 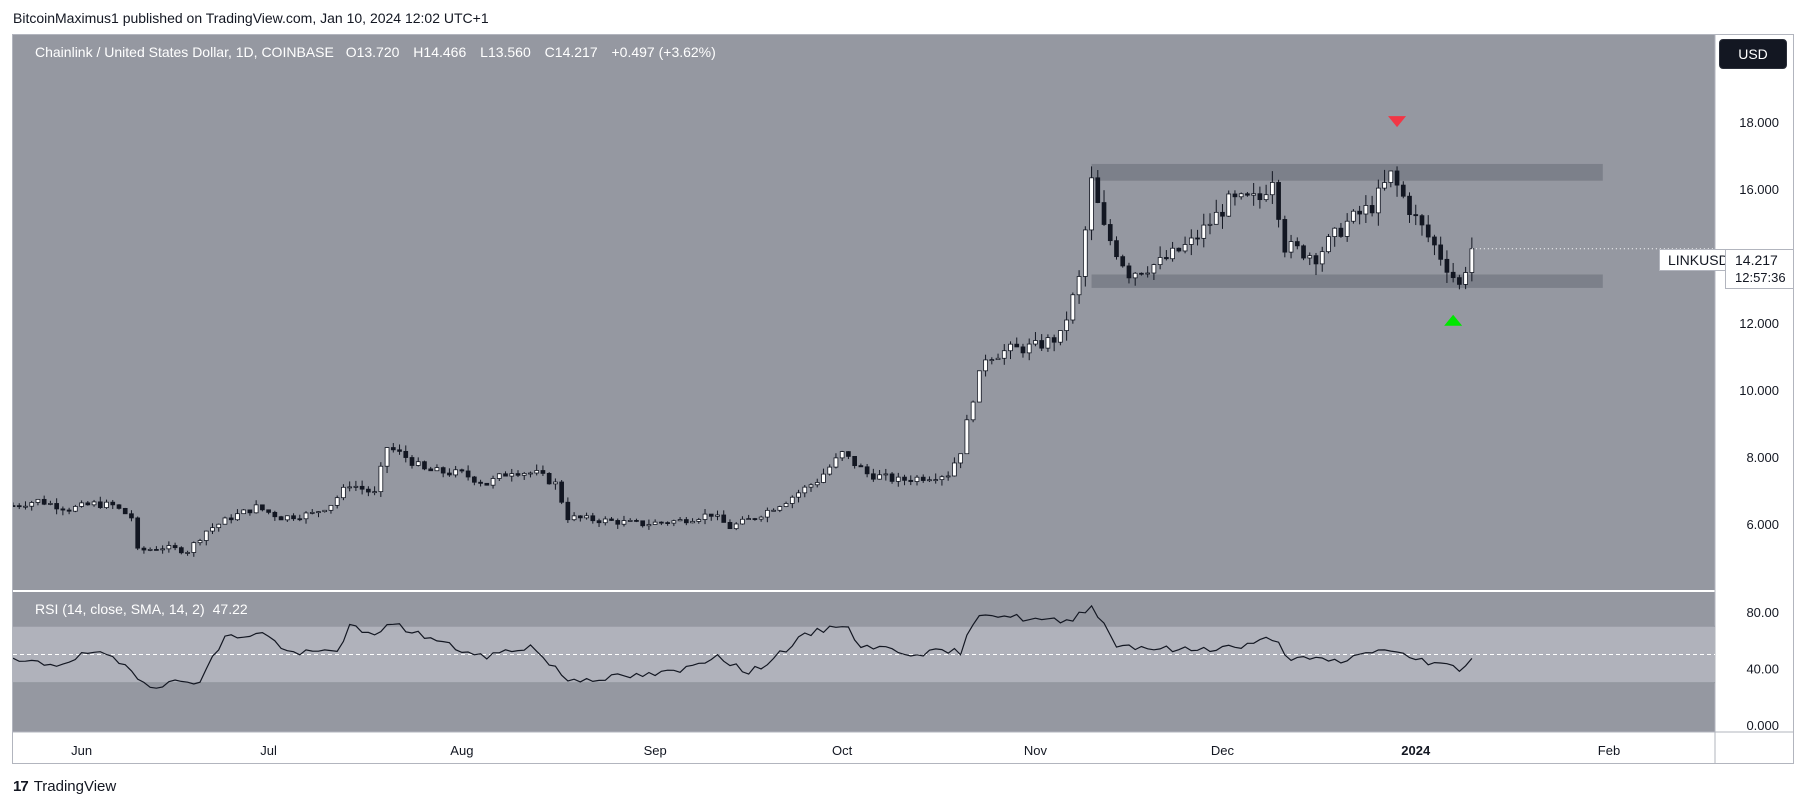 What do you see at coordinates (268, 750) in the screenshot?
I see `time-axis-tick: Jul` at bounding box center [268, 750].